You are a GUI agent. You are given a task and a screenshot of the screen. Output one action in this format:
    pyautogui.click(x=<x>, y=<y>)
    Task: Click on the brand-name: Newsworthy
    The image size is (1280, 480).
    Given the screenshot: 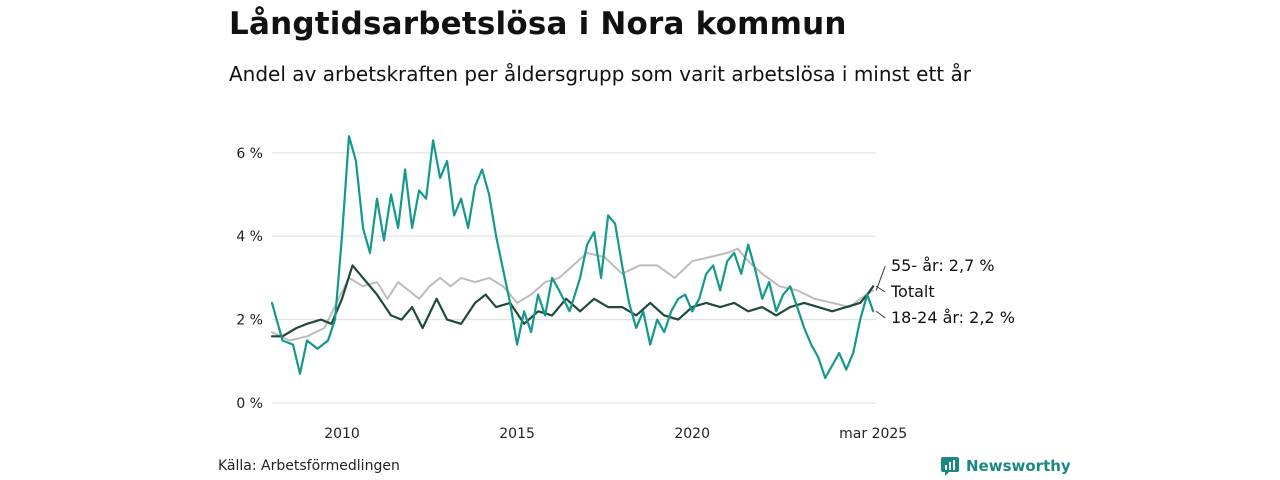 What is the action you would take?
    pyautogui.click(x=1018, y=466)
    